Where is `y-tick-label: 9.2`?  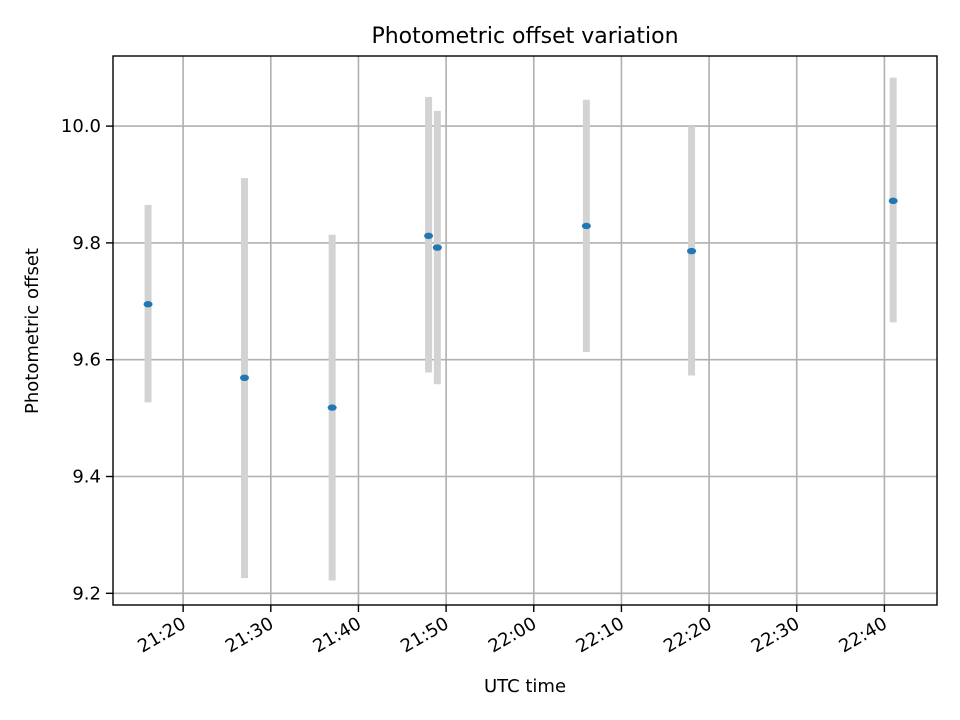
y-tick-label: 9.2 is located at coordinates (86, 593).